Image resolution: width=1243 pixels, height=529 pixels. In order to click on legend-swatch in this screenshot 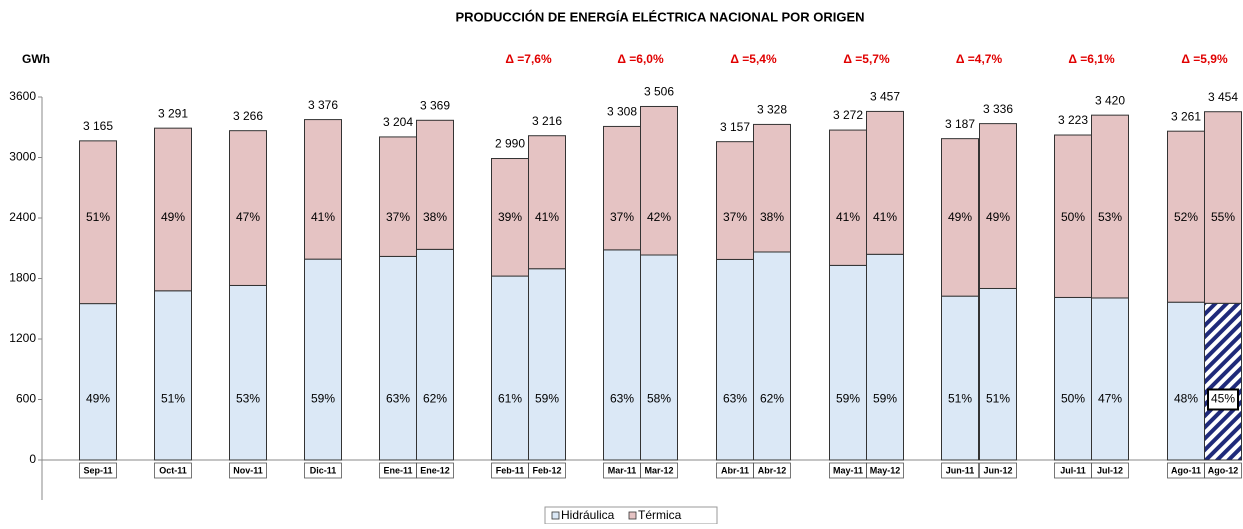, I will do `click(632, 515)`.